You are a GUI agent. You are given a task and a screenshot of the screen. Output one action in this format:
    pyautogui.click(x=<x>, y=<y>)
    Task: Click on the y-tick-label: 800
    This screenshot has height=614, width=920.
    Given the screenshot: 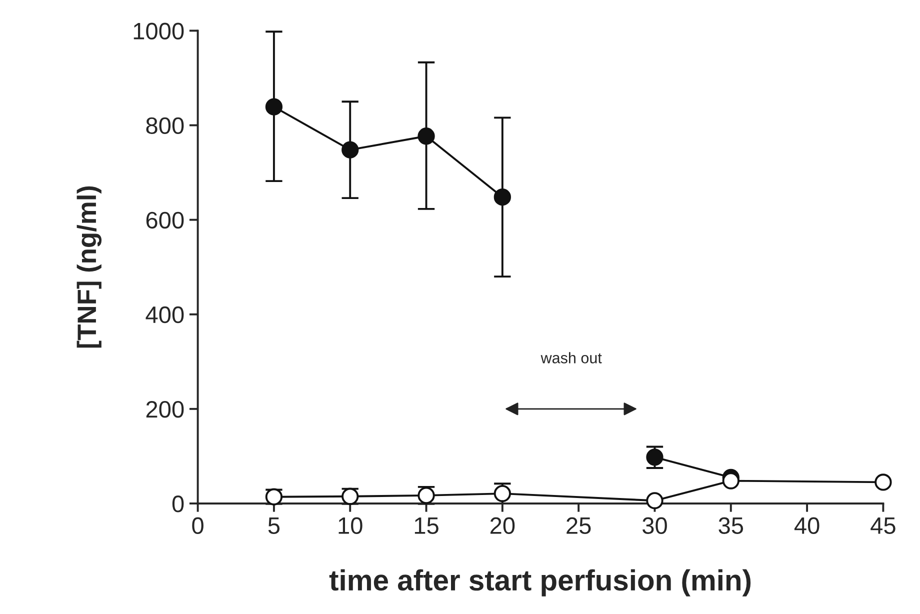 What is the action you would take?
    pyautogui.click(x=165, y=125)
    